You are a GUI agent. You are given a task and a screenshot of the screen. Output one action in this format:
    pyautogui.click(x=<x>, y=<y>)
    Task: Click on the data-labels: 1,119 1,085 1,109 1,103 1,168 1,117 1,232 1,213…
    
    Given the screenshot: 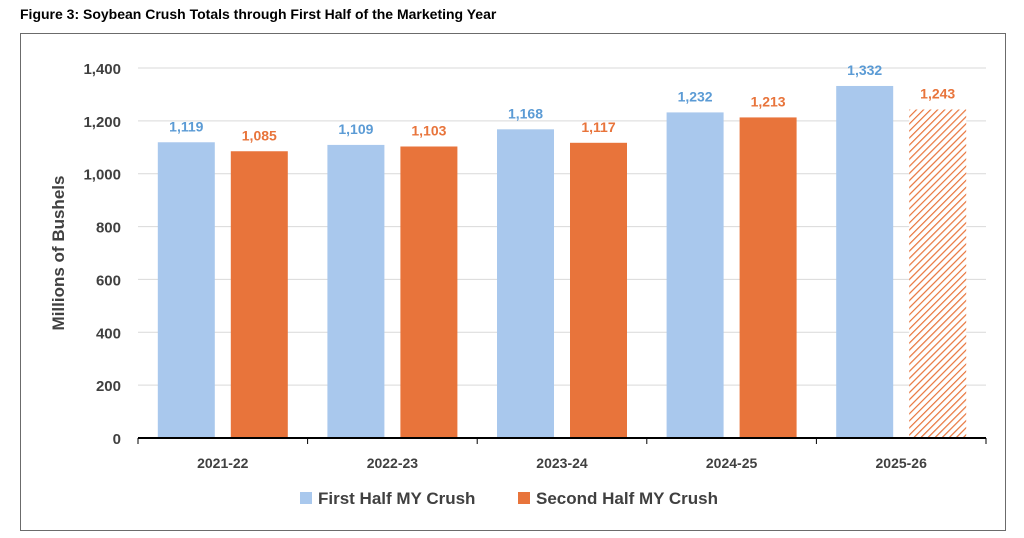 What is the action you would take?
    pyautogui.click(x=562, y=102)
    